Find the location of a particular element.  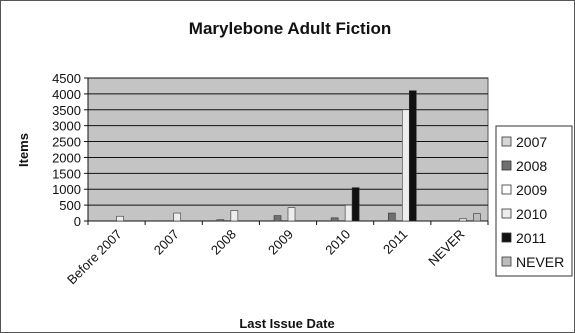

bar-2011-2011 is located at coordinates (412, 156).